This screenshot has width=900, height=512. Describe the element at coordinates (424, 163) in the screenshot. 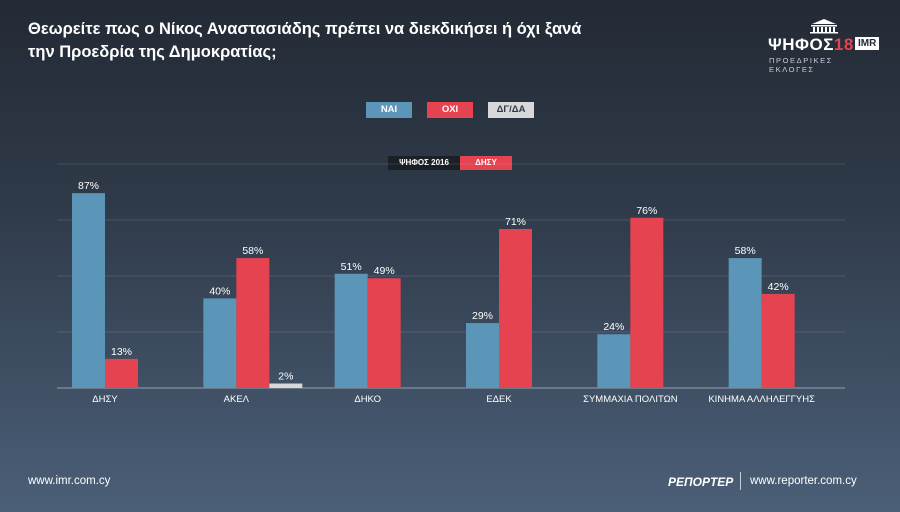

I see `filter-year-tab: ΨΗΦΟΣ 2016` at that location.